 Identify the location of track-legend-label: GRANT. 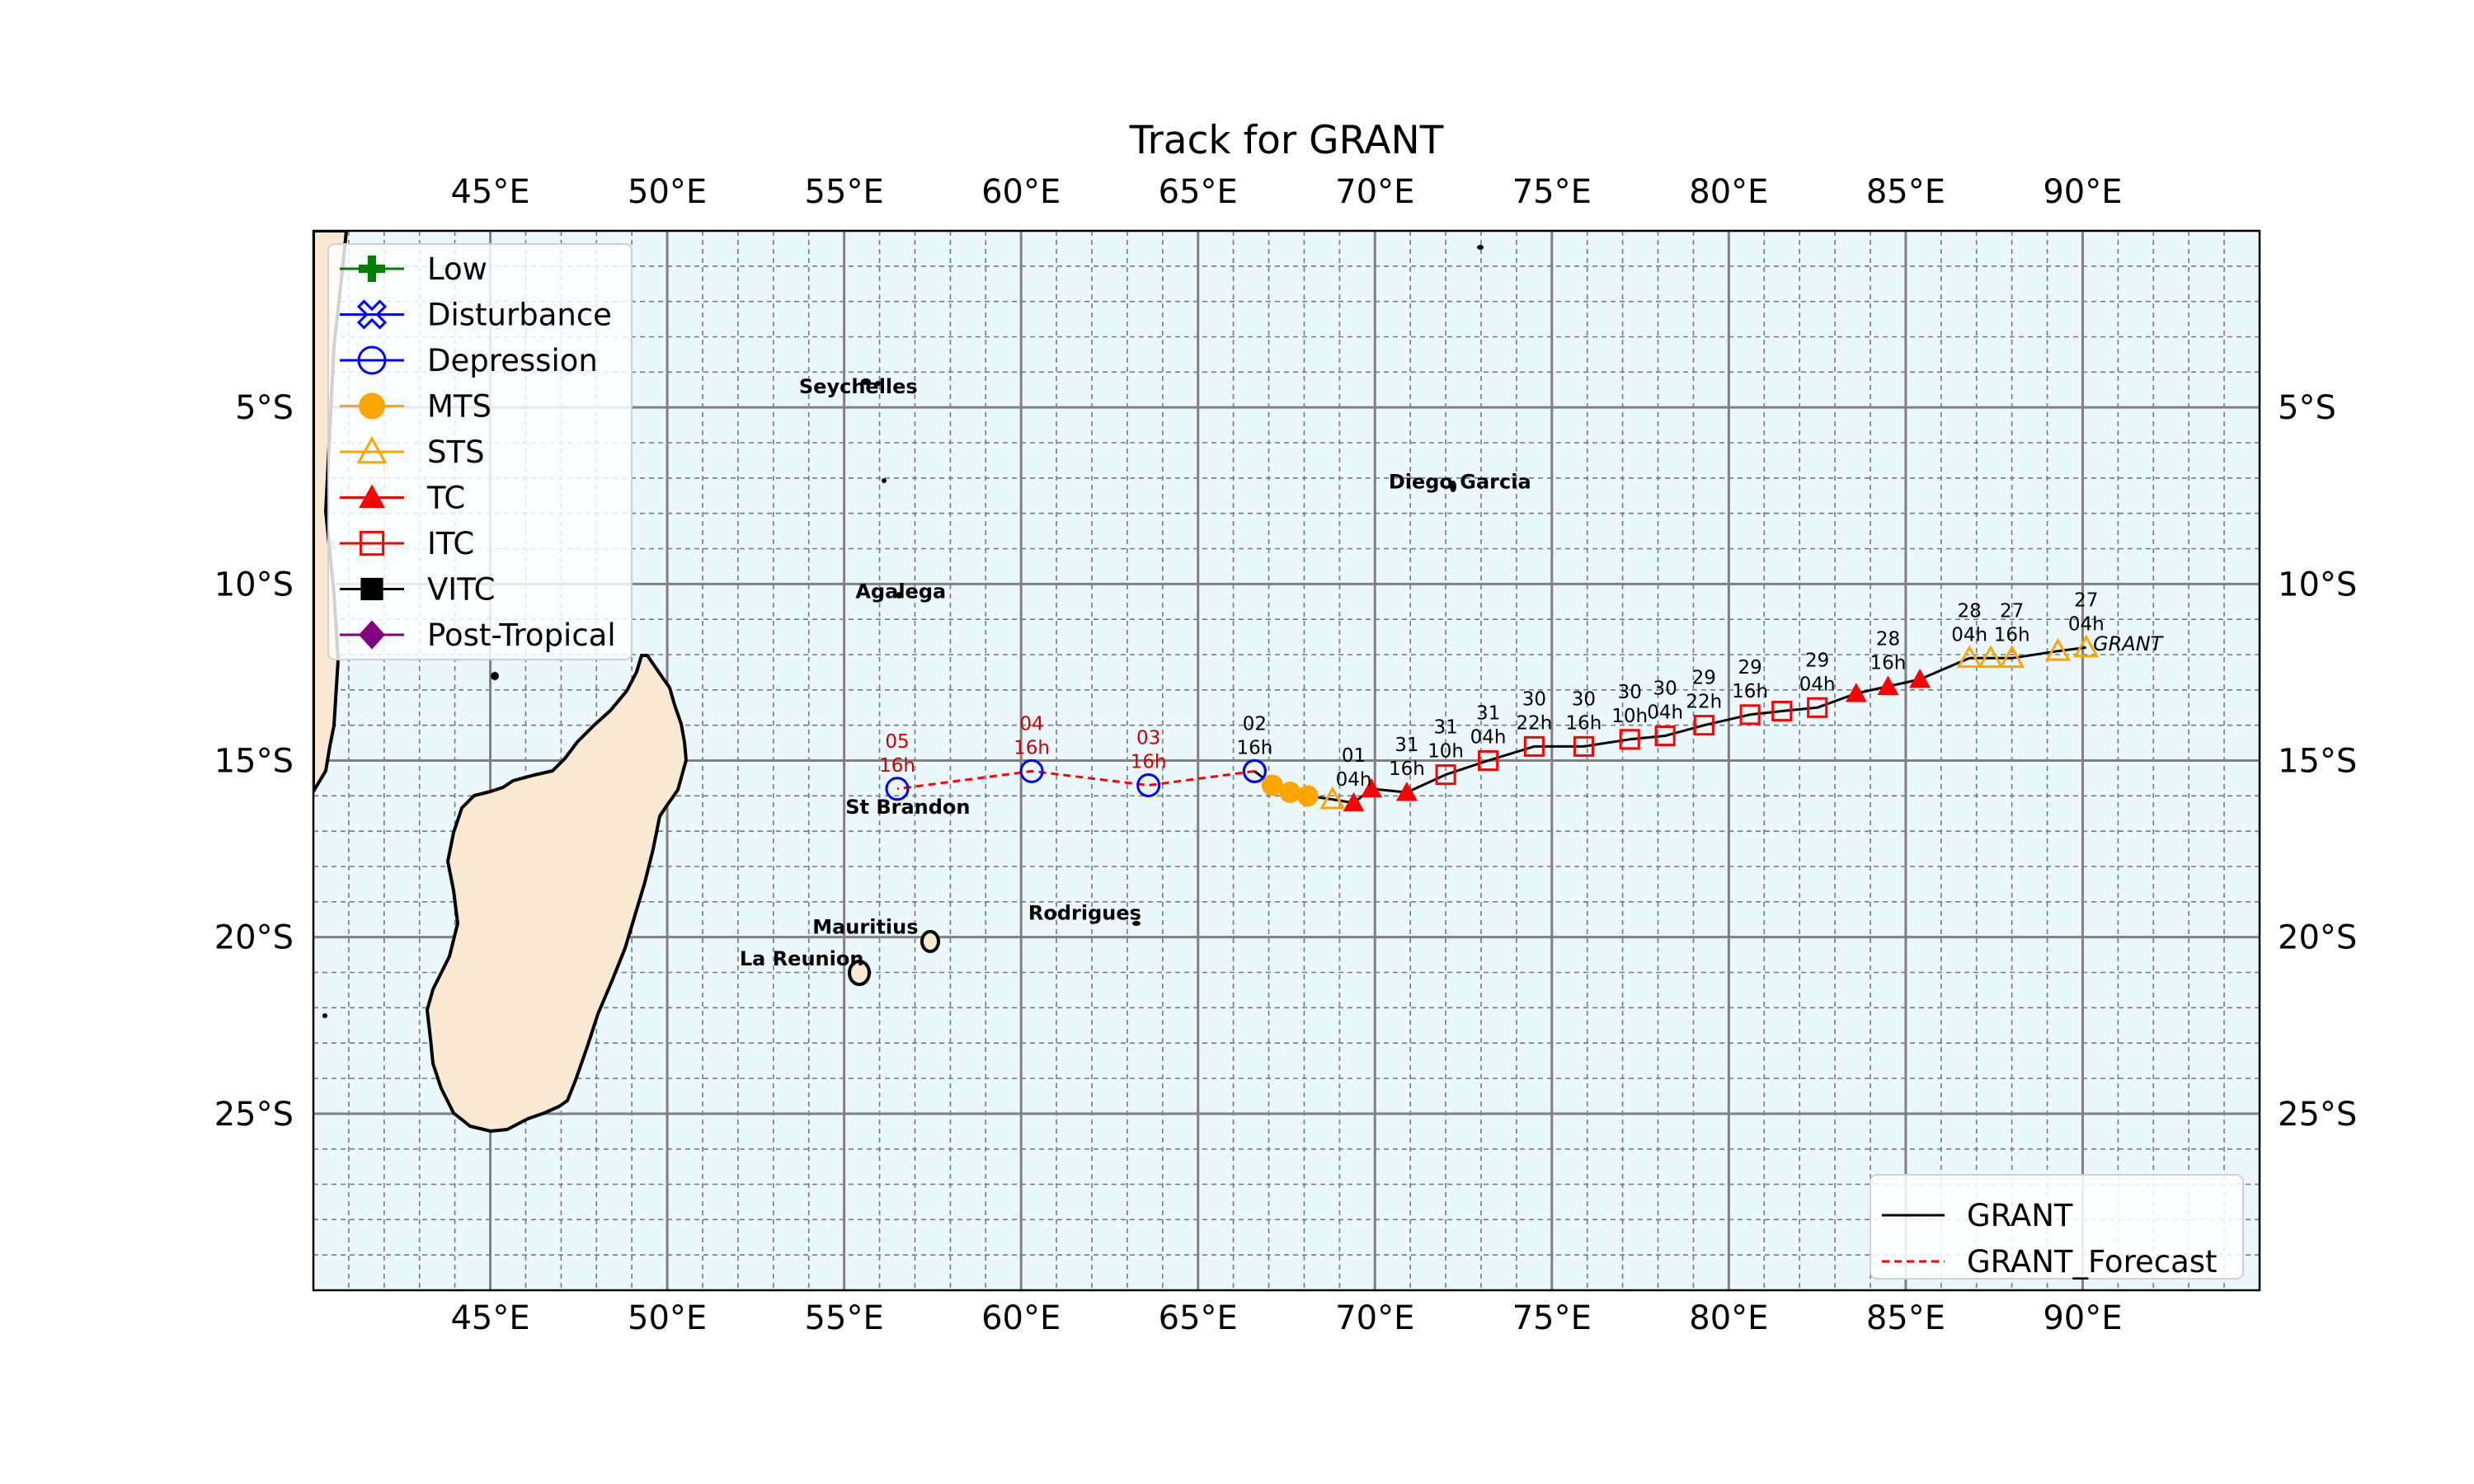
(2020, 1215).